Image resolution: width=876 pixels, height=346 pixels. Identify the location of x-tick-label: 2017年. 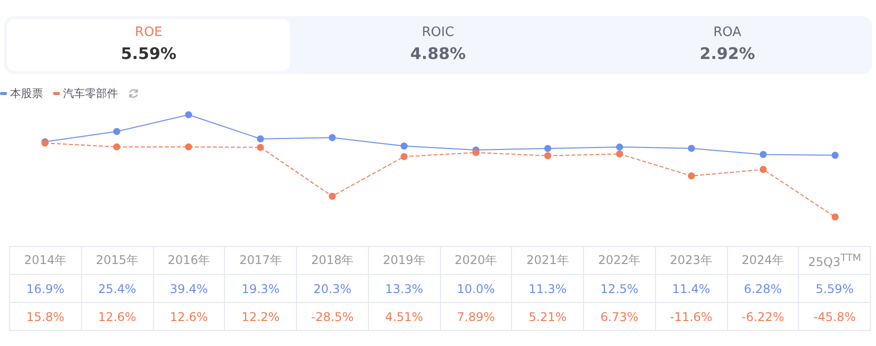
(260, 260).